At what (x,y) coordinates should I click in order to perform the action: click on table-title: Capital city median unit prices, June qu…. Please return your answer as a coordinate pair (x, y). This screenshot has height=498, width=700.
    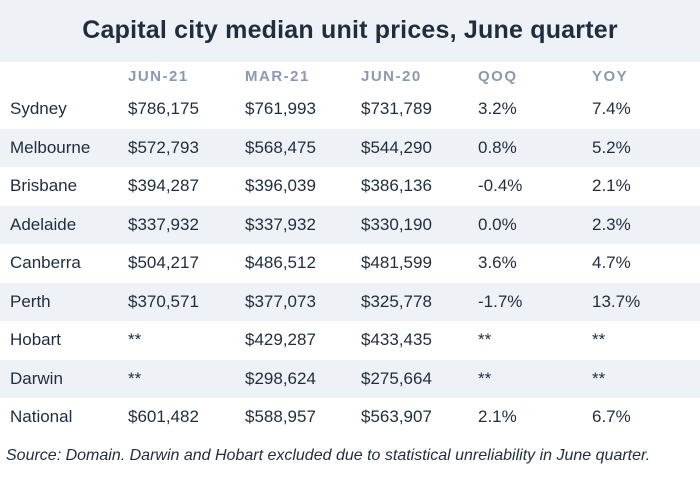
    Looking at the image, I should click on (350, 30).